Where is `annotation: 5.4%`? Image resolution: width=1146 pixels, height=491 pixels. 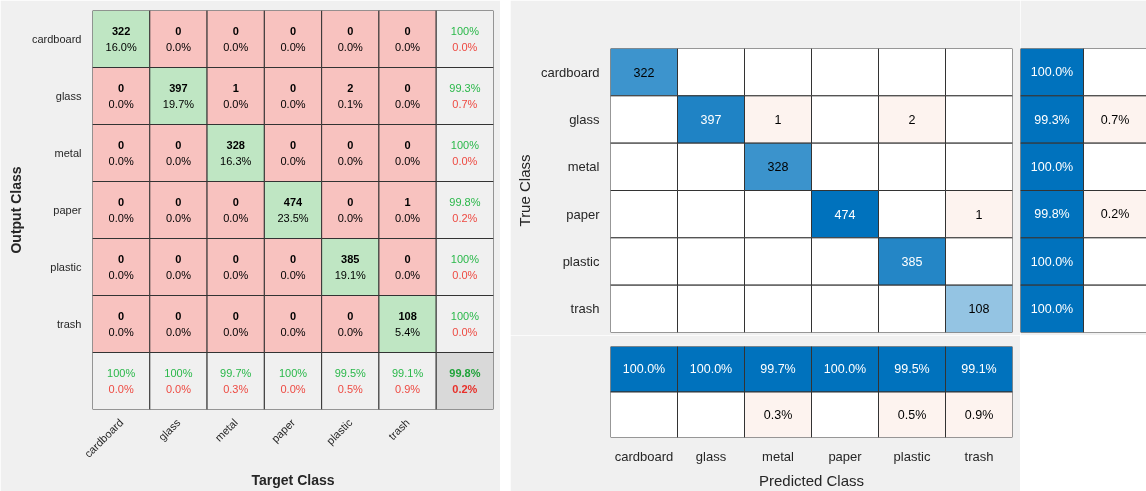 annotation: 5.4% is located at coordinates (408, 331).